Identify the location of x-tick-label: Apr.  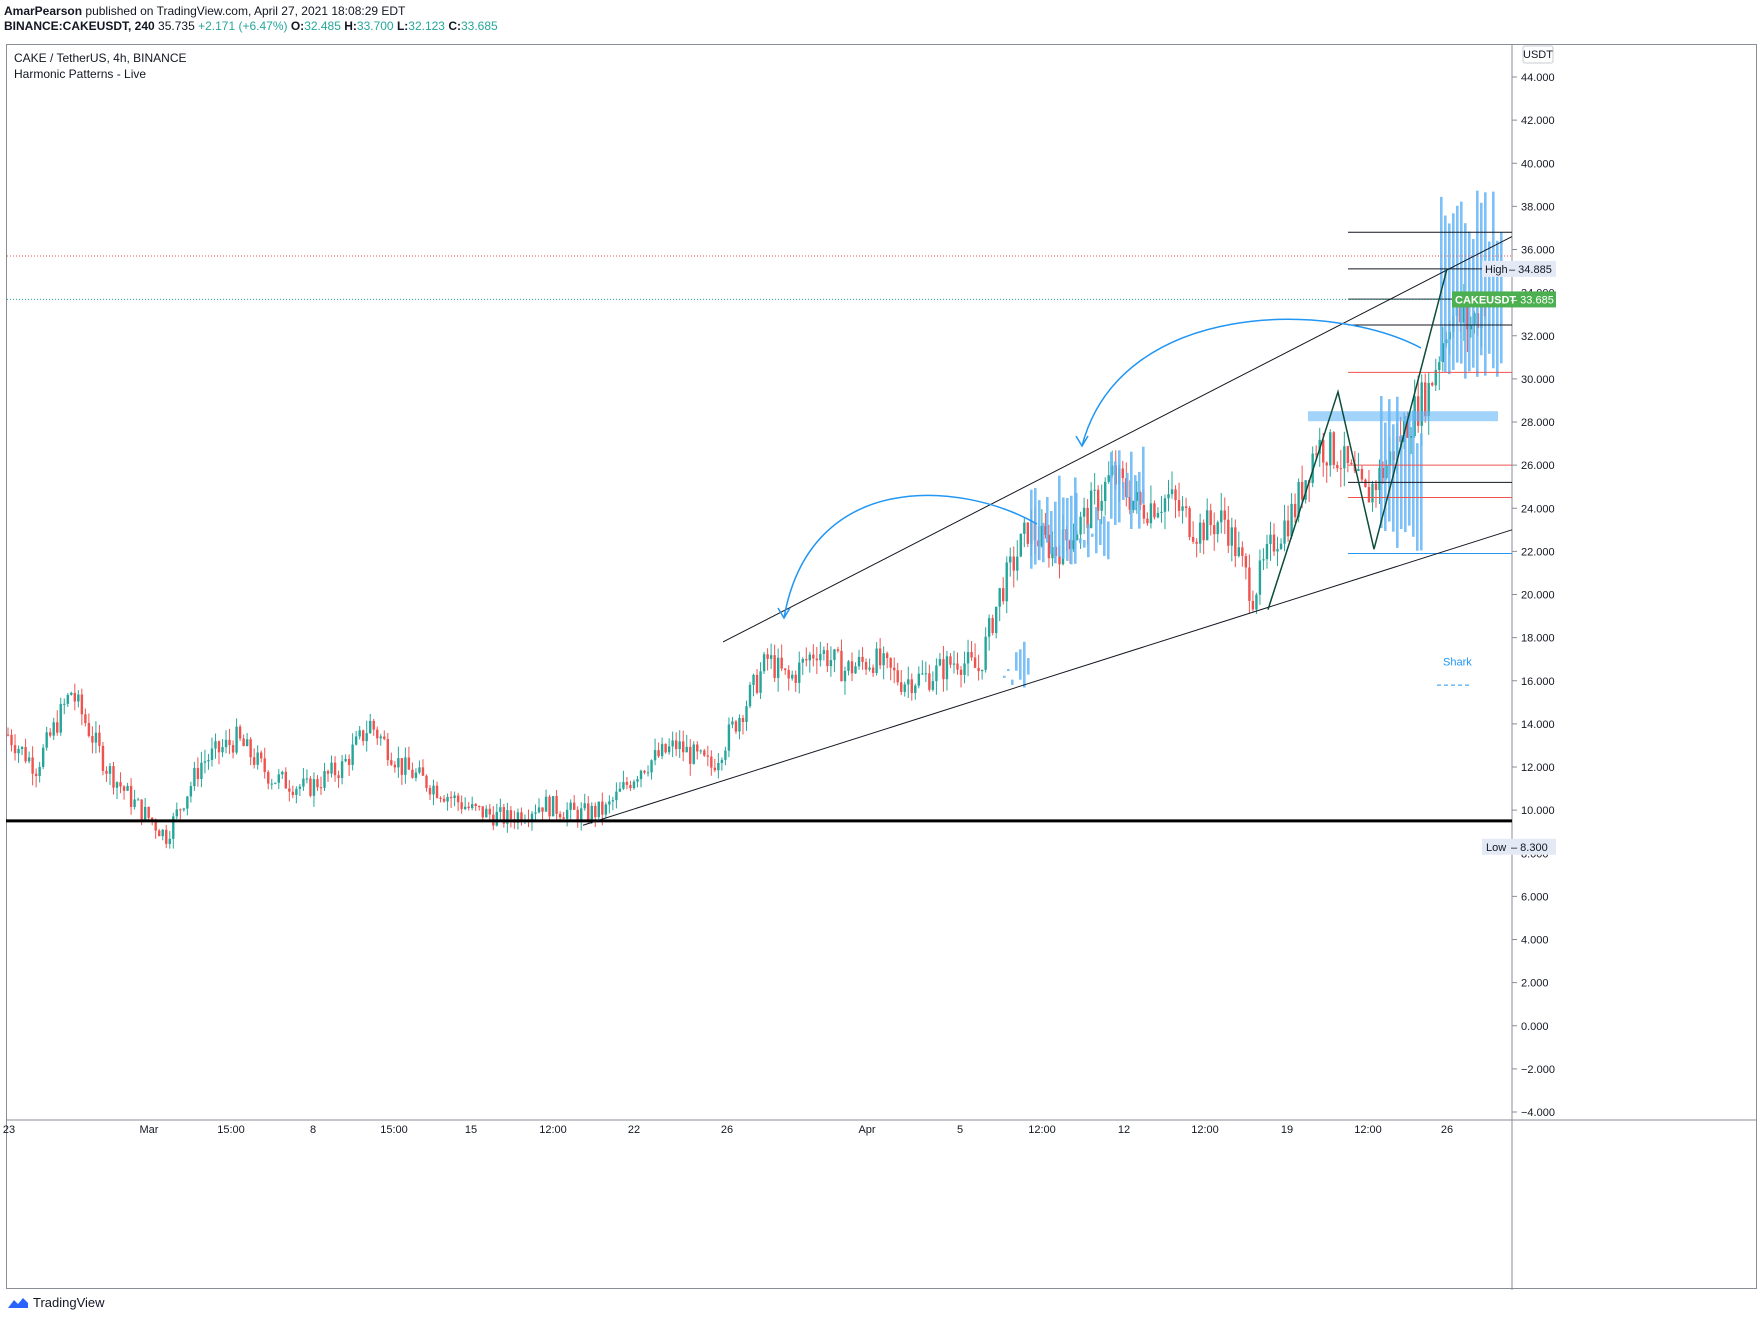
(866, 1130).